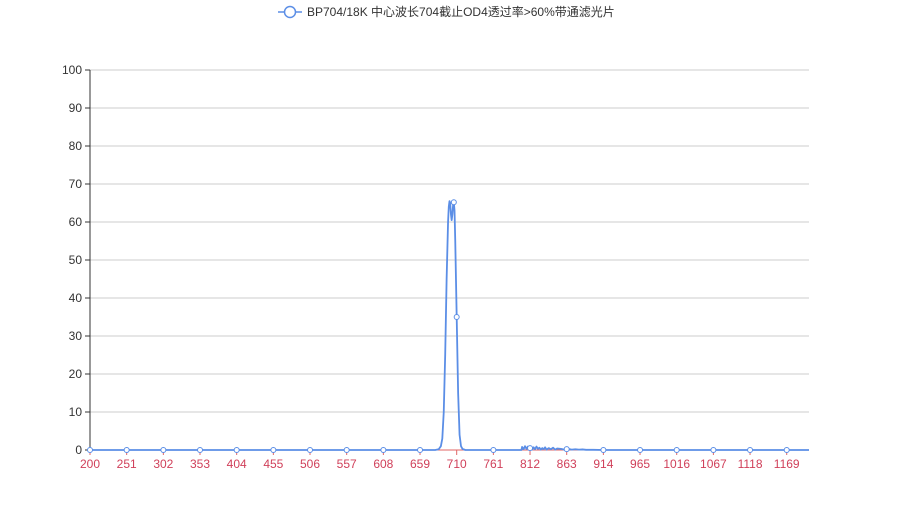 The height and width of the screenshot is (505, 900). I want to click on data-point-peak, so click(453, 202).